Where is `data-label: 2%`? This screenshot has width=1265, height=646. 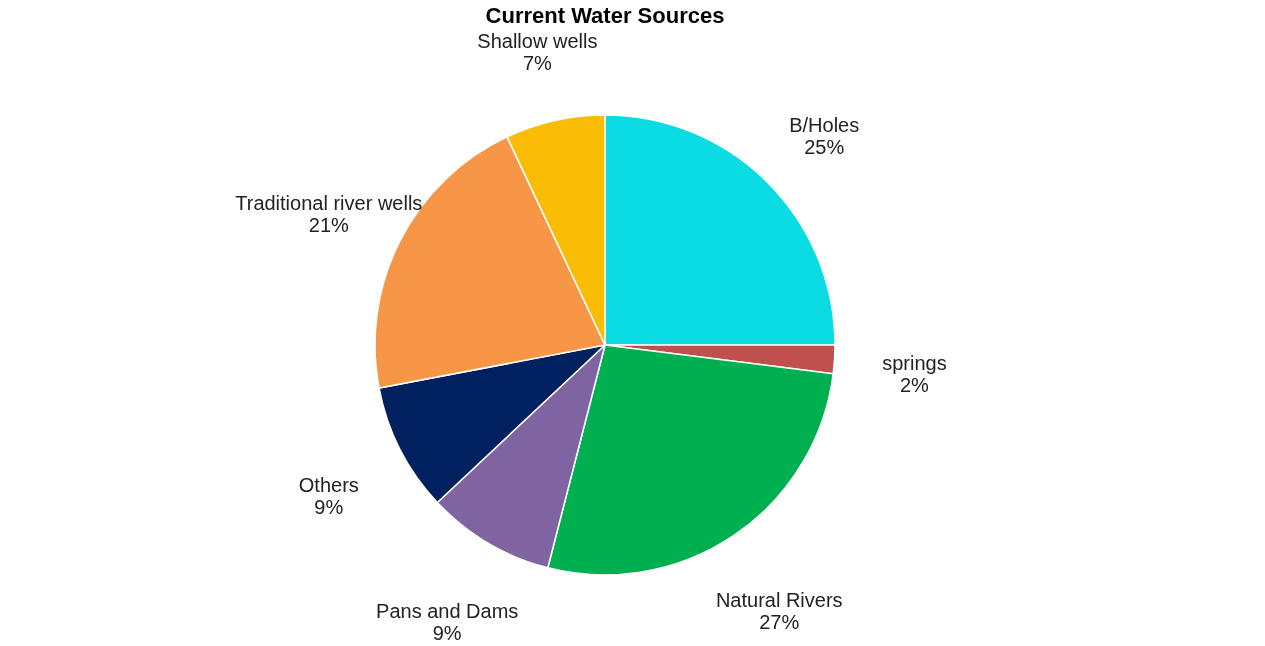
data-label: 2% is located at coordinates (914, 385).